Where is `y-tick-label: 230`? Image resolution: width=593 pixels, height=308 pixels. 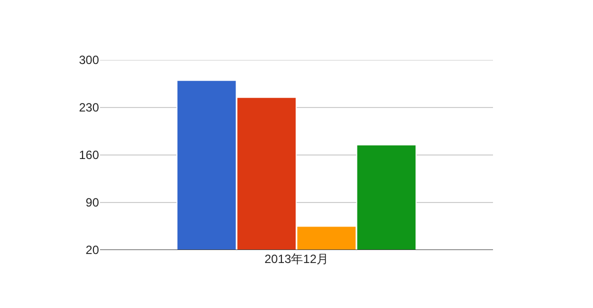 y-tick-label: 230 is located at coordinates (89, 107).